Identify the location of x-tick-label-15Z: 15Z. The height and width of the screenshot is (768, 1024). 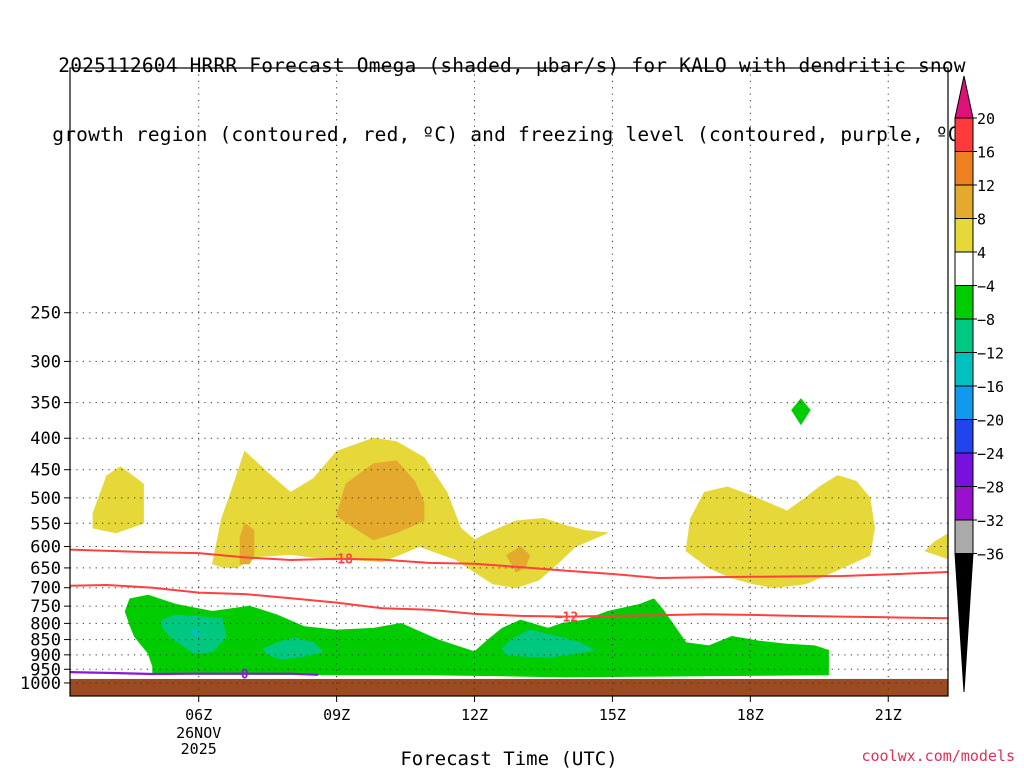
(612, 715).